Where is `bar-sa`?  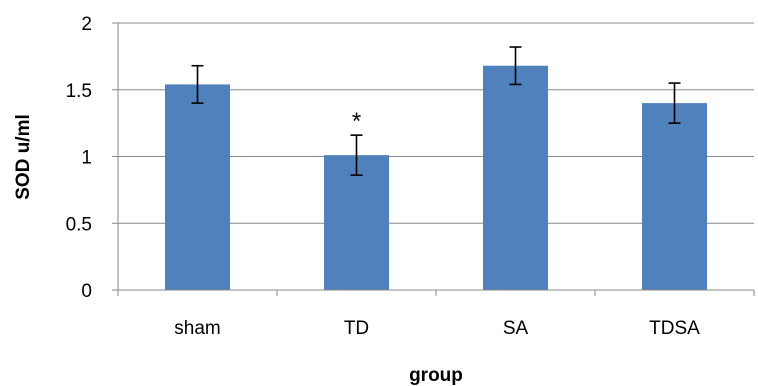
bar-sa is located at coordinates (515, 177).